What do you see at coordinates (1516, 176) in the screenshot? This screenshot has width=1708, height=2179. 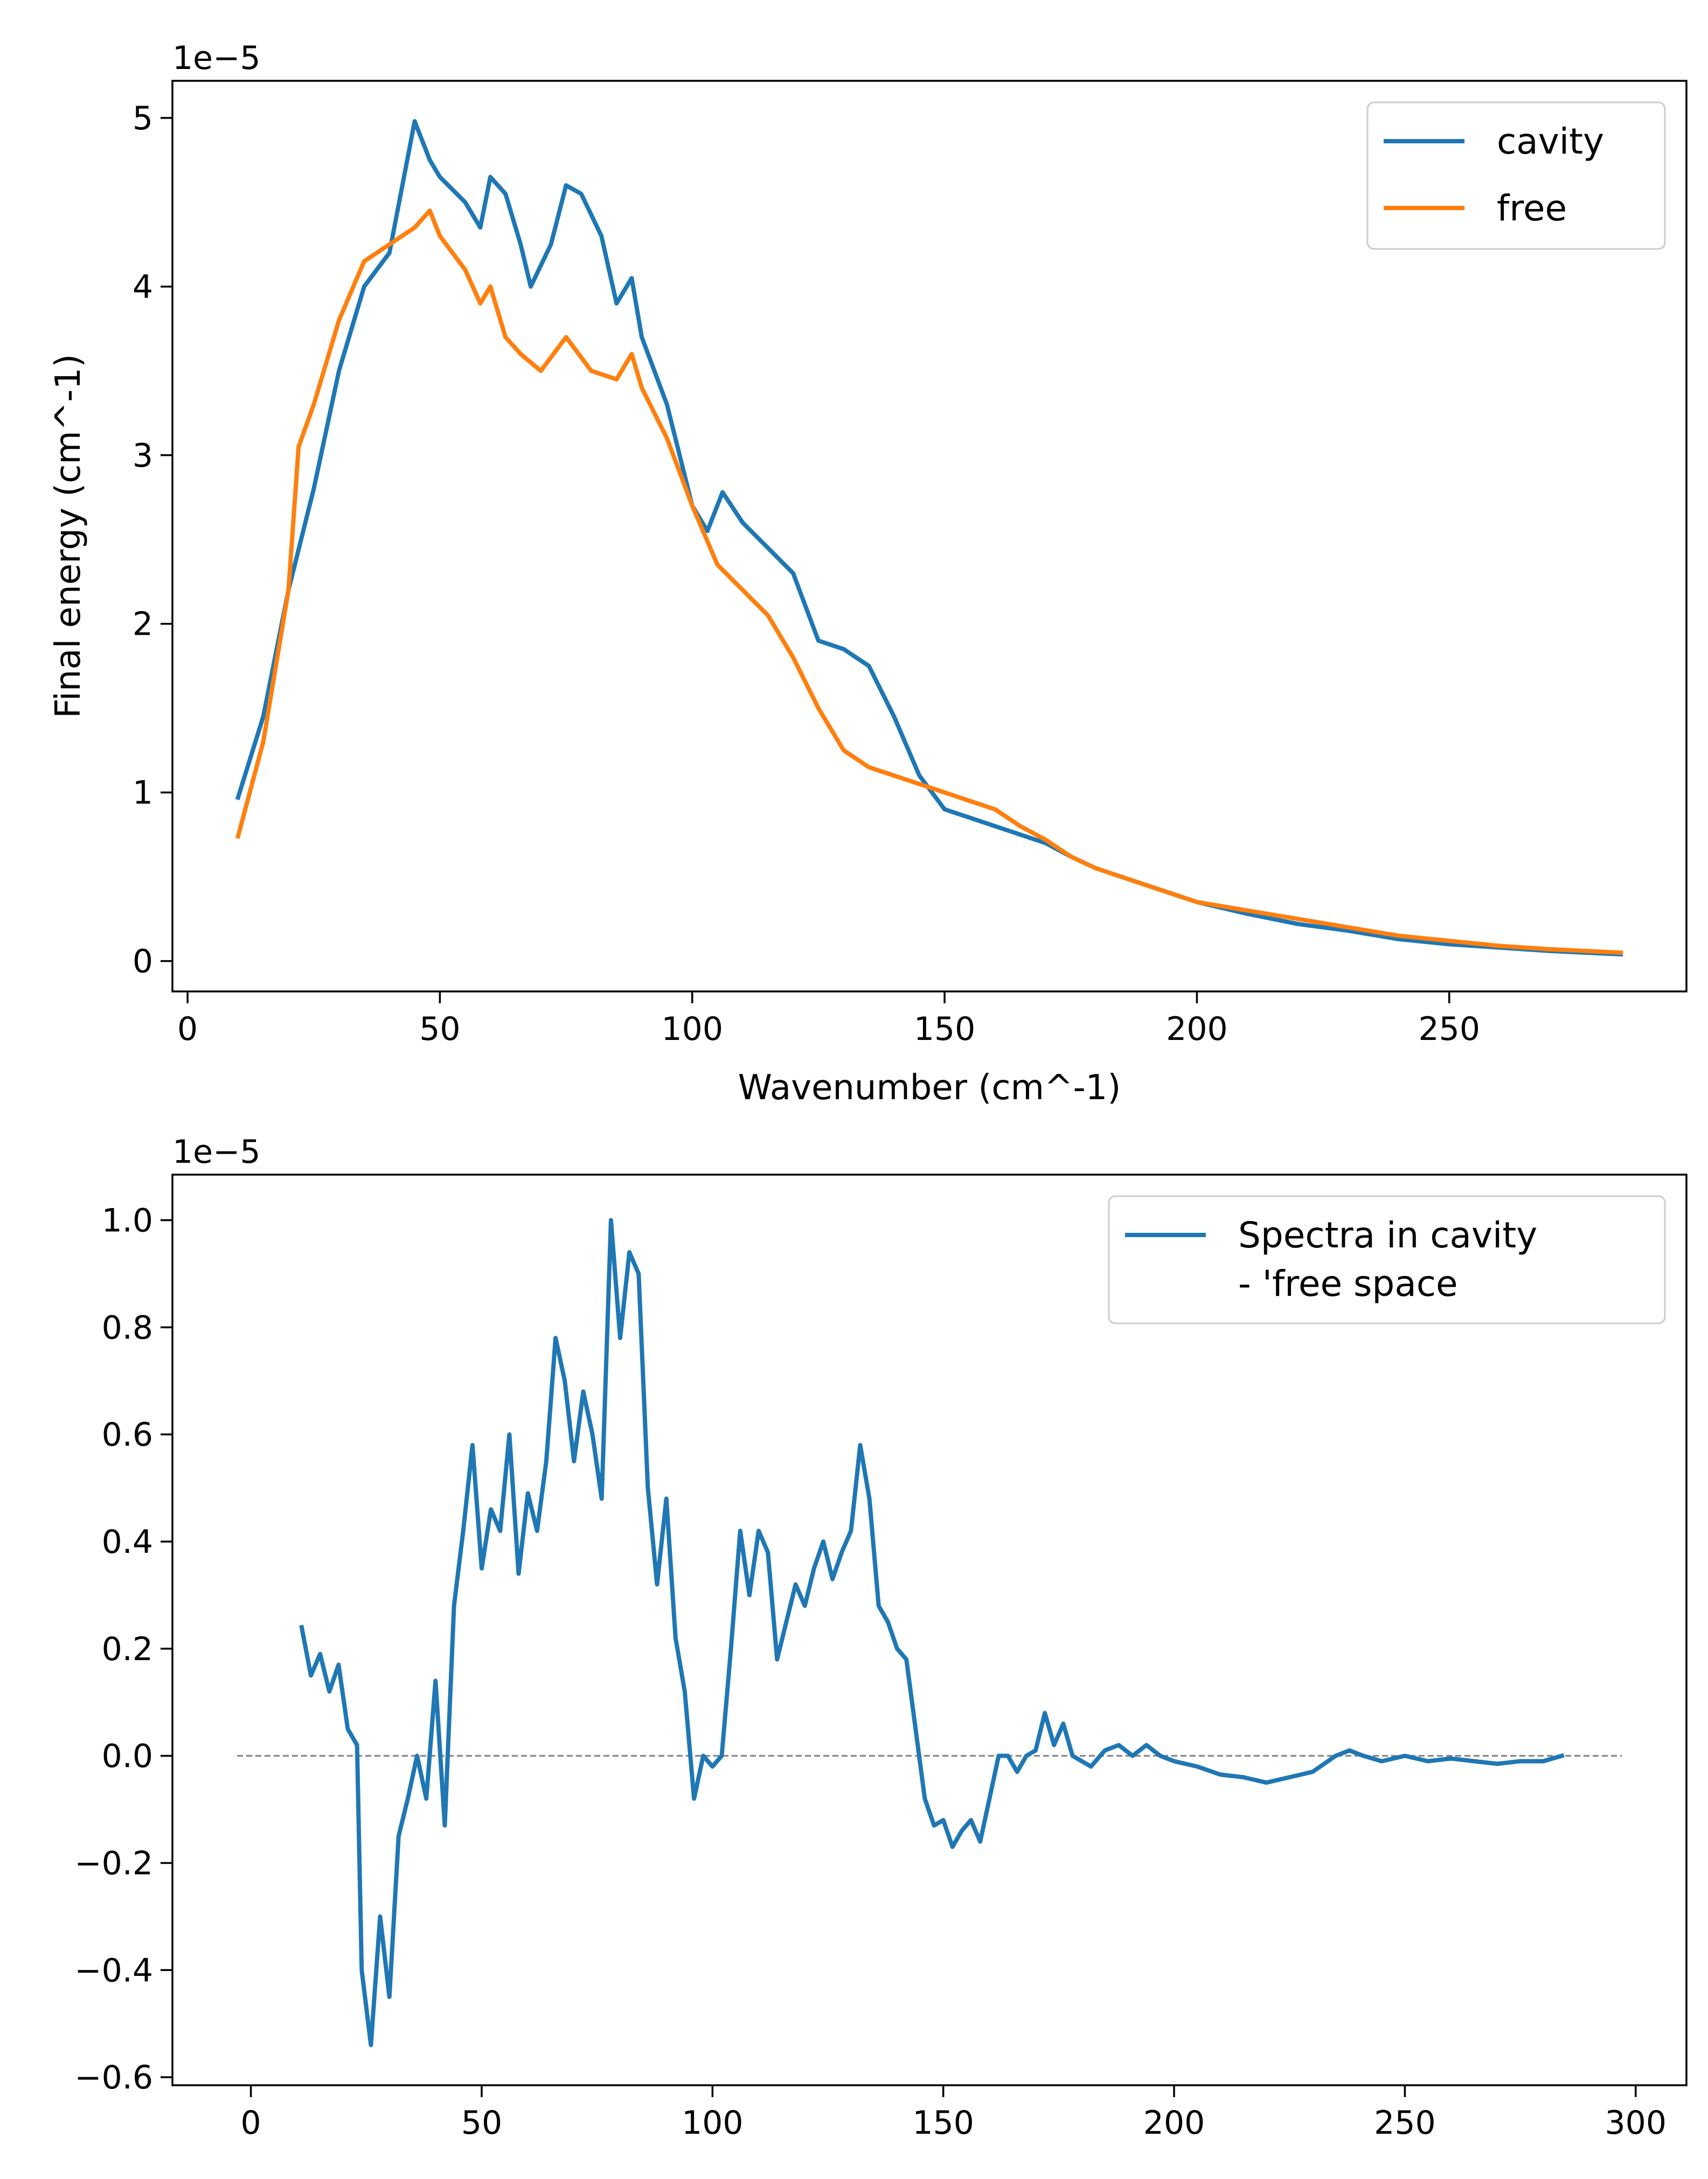 I see `legend: cavity free` at bounding box center [1516, 176].